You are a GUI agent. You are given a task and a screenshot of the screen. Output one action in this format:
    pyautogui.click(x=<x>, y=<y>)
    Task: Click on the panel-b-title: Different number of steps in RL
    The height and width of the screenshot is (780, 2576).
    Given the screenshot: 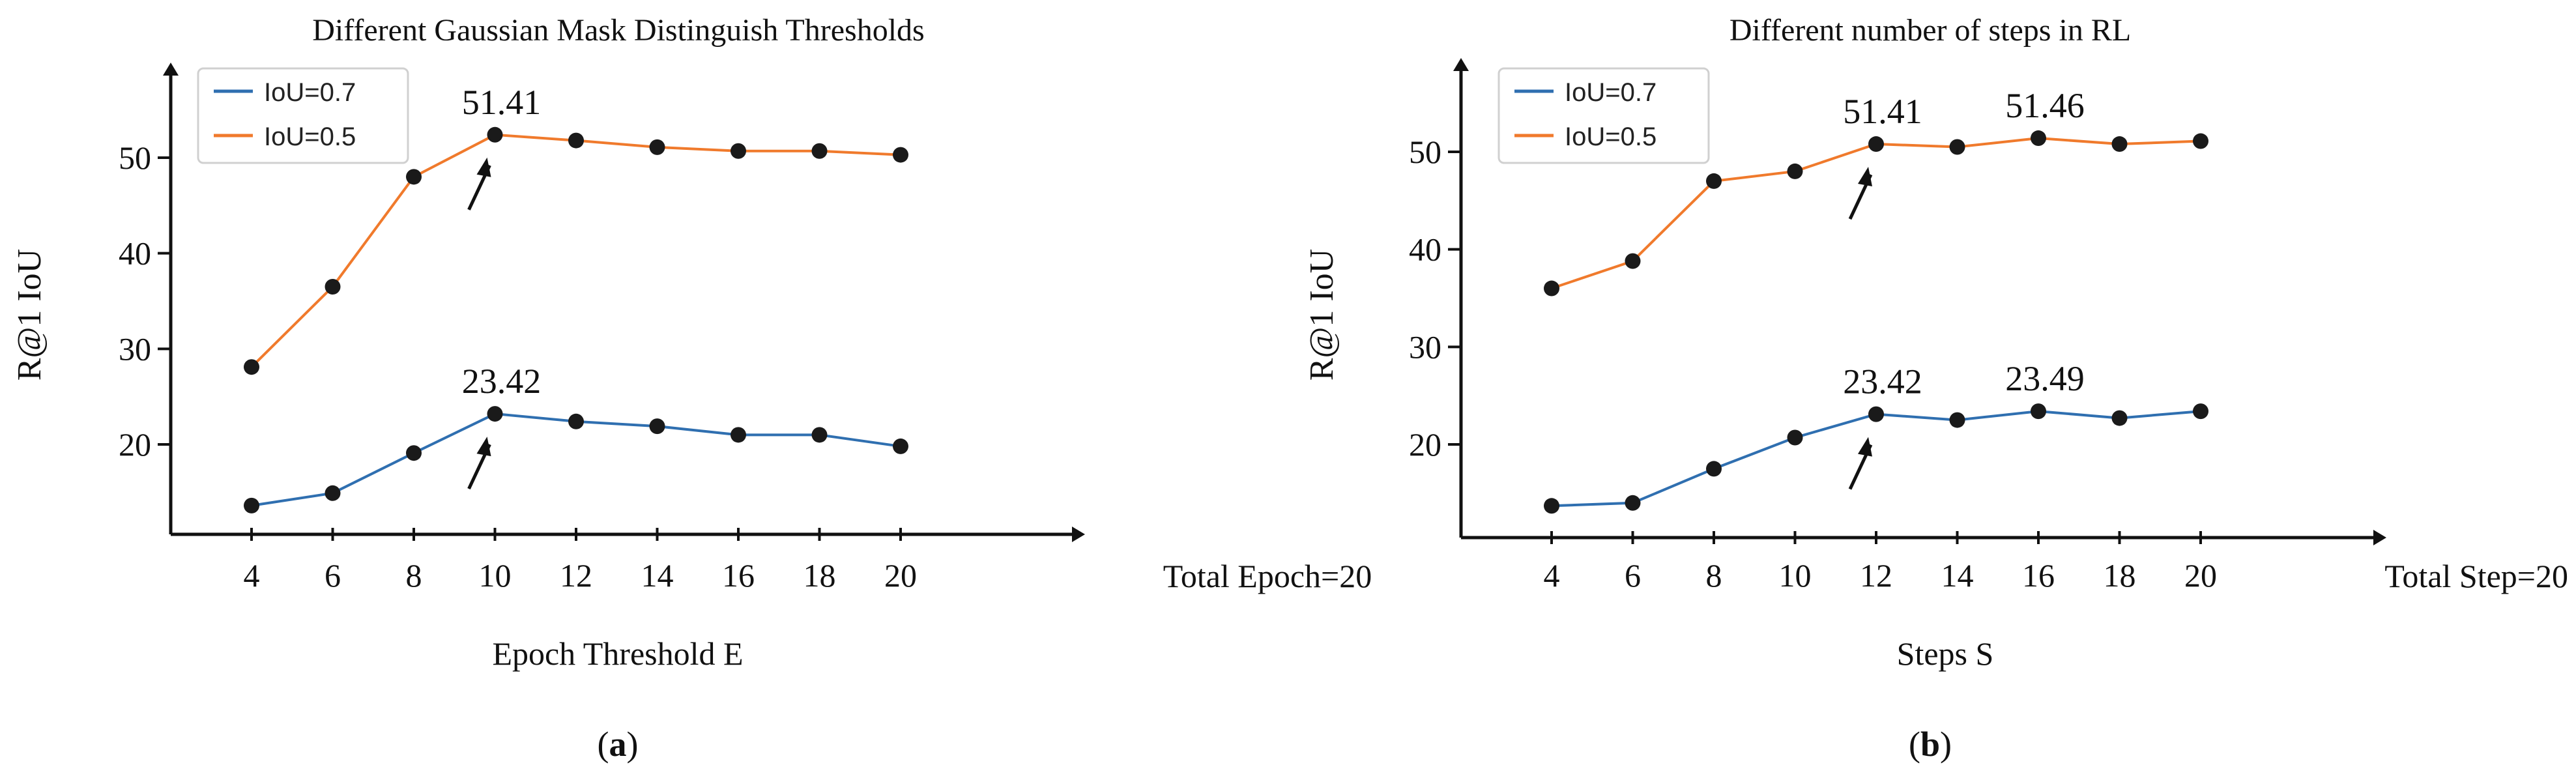 What is the action you would take?
    pyautogui.click(x=1930, y=31)
    